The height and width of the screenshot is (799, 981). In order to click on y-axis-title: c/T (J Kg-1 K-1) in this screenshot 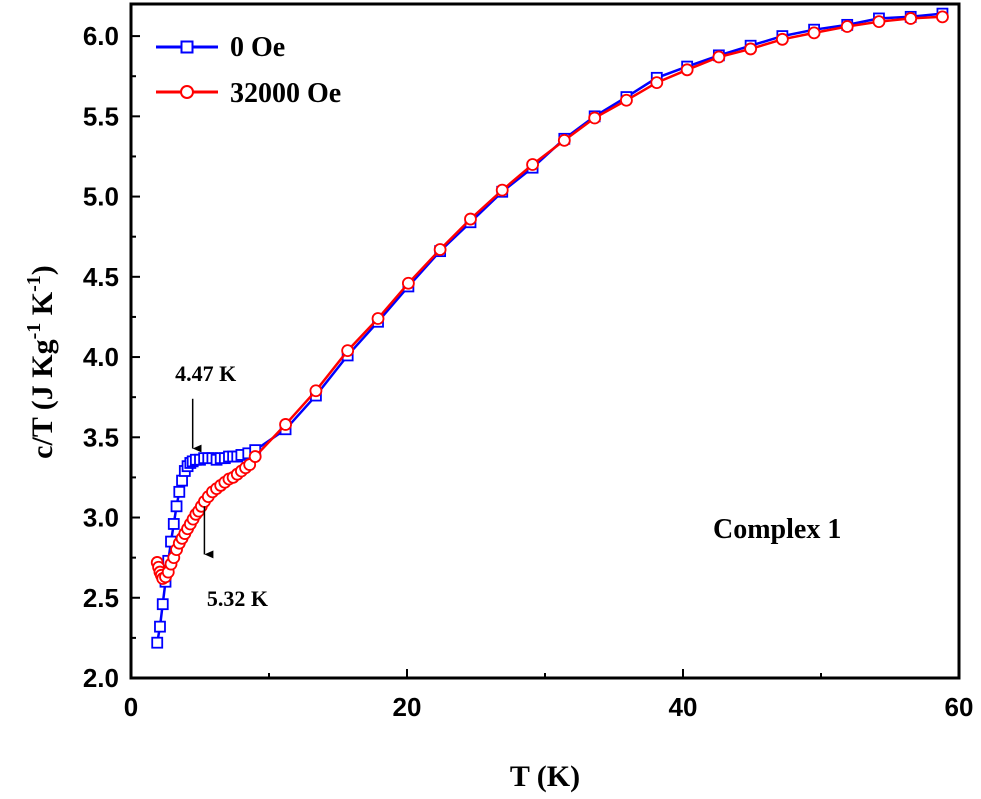, I will do `click(41, 362)`.